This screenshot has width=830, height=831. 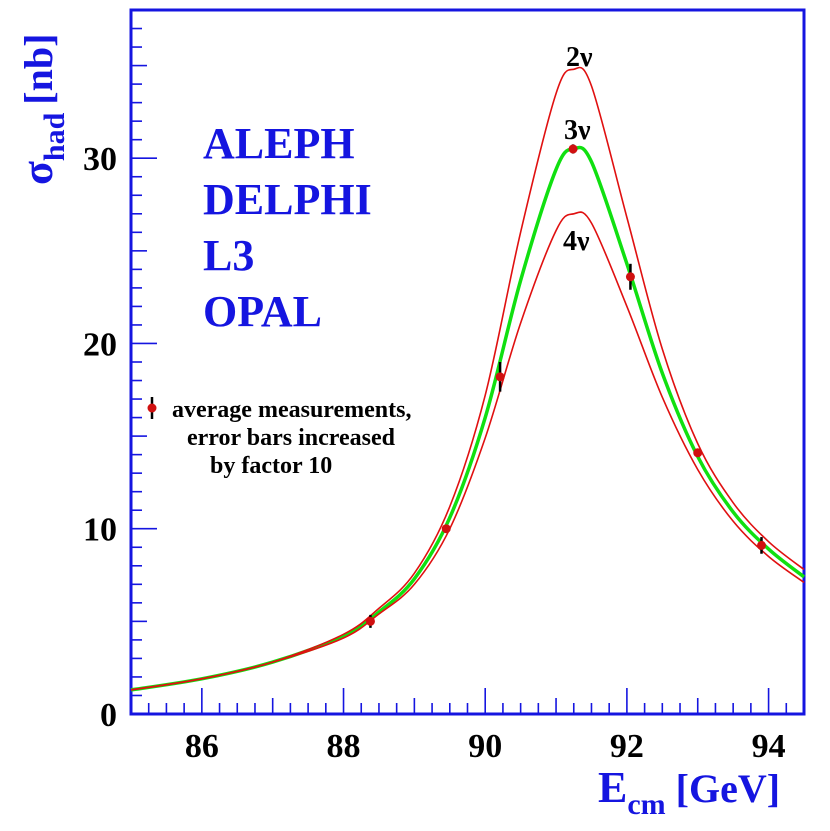 What do you see at coordinates (485, 746) in the screenshot?
I see `x-tick-label: 90` at bounding box center [485, 746].